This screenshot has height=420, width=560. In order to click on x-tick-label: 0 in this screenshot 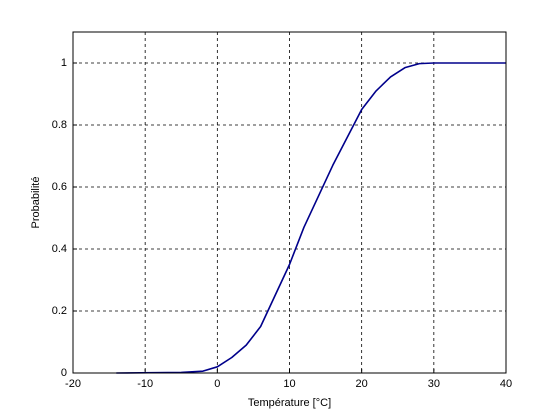, I will do `click(217, 384)`.